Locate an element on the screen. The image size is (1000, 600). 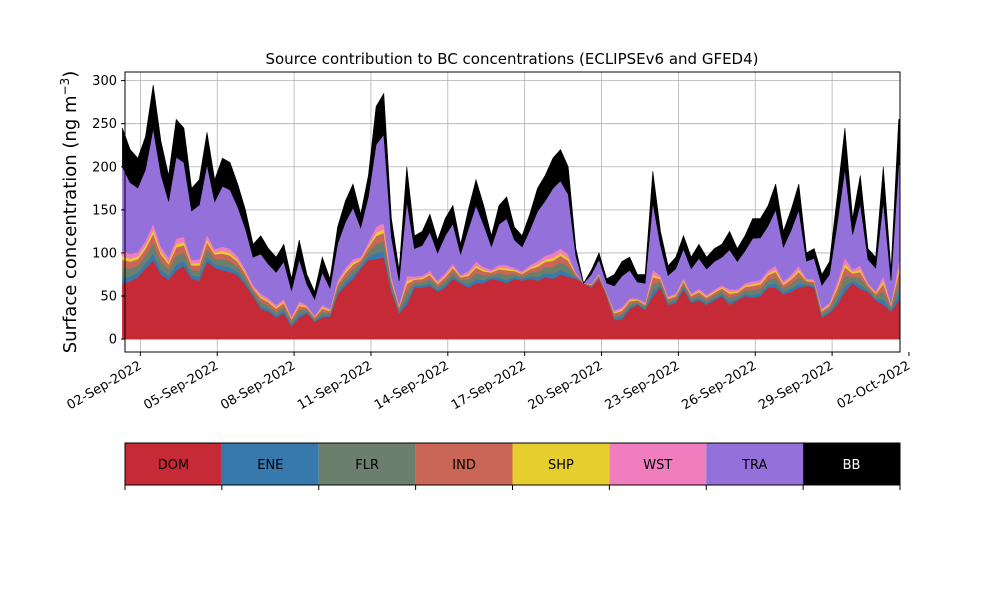
legend-label-shp: SHP is located at coordinates (561, 465).